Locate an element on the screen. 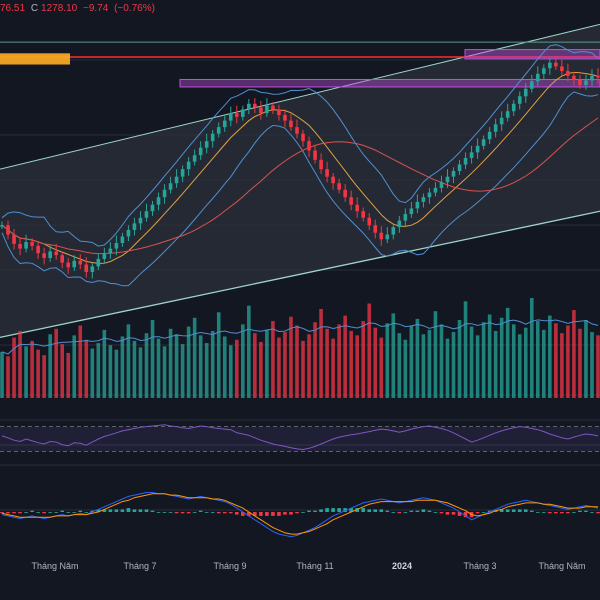  macd-line is located at coordinates (300, 515).